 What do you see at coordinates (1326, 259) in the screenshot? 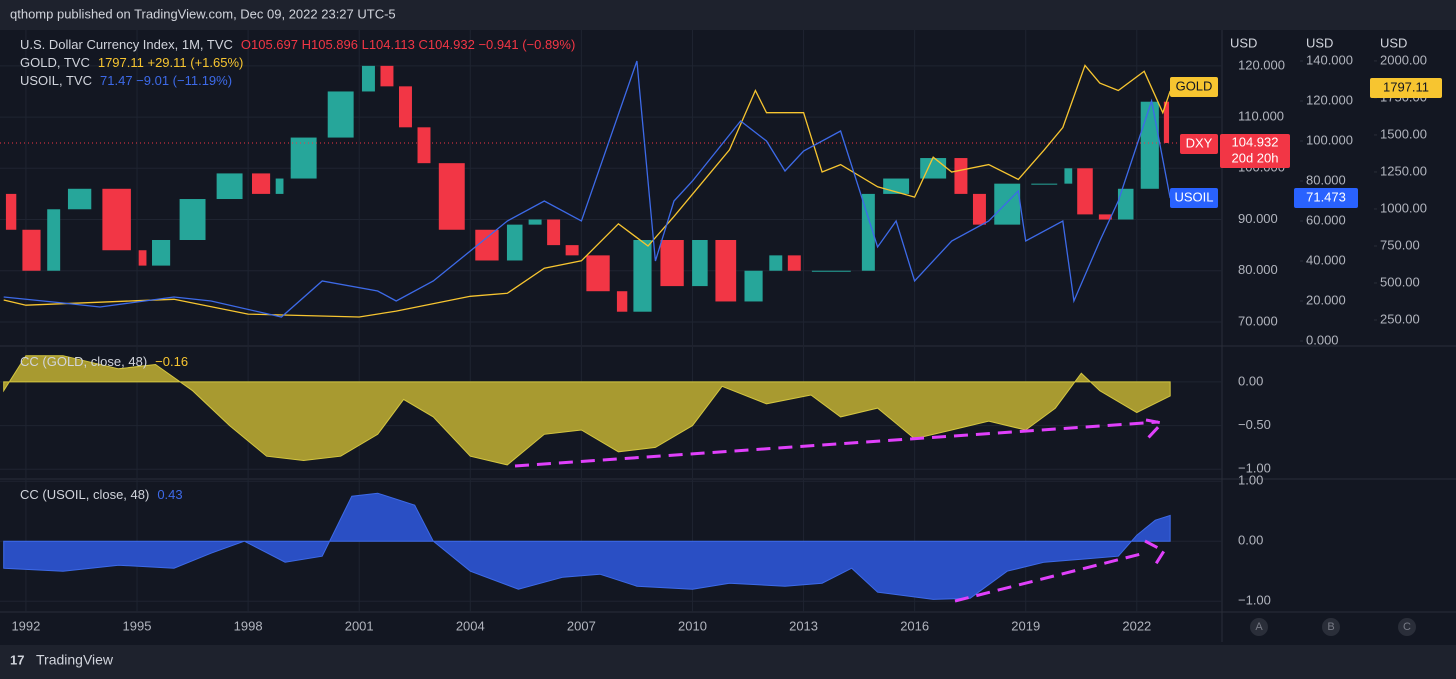
I see `y-tick-label: 40.000` at bounding box center [1326, 259].